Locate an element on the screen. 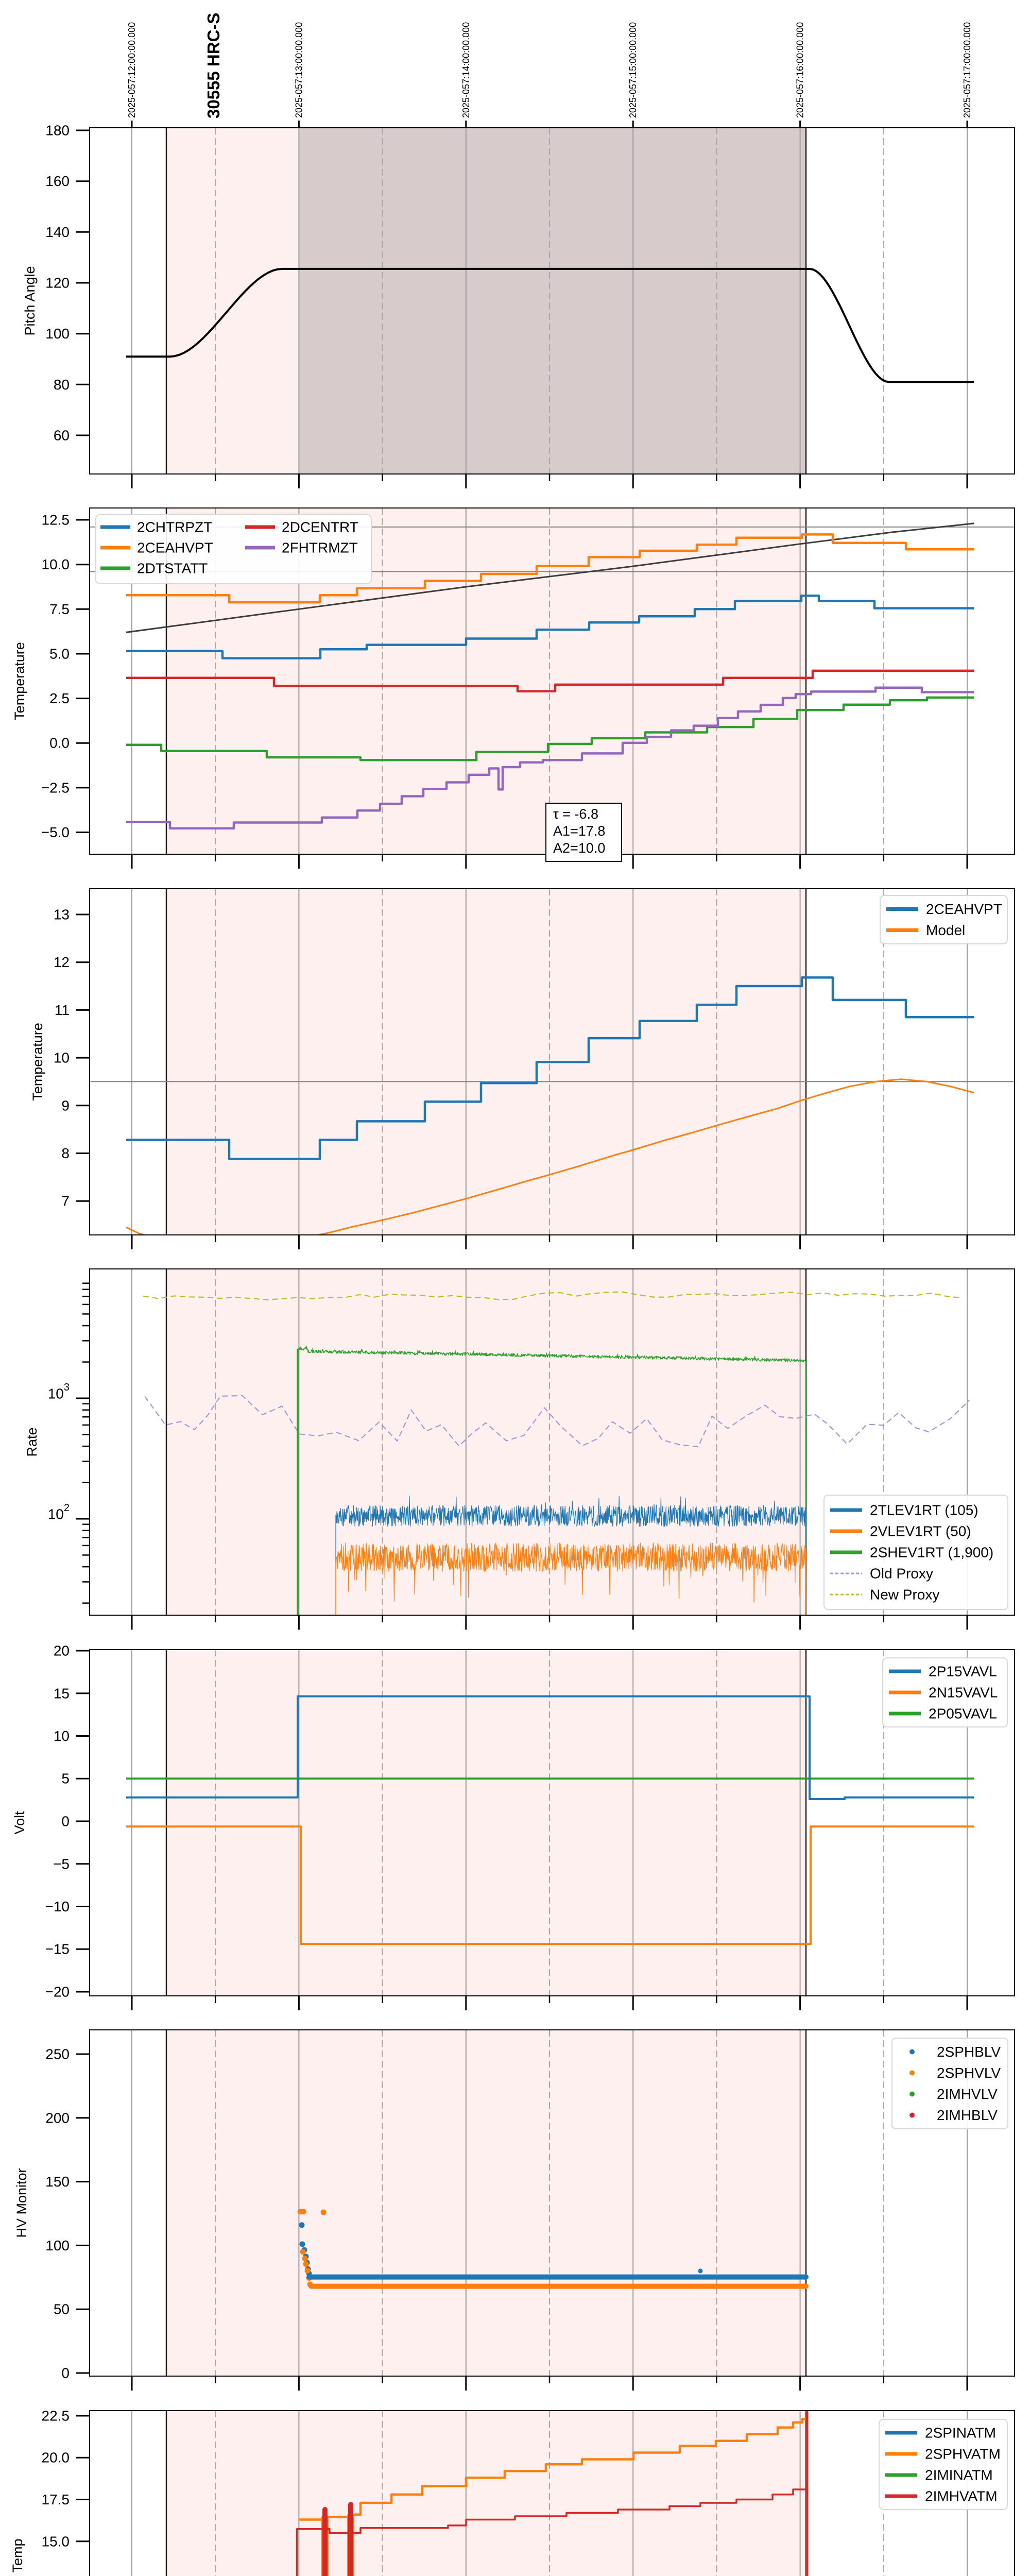  svg-text: 60 is located at coordinates (62, 436).